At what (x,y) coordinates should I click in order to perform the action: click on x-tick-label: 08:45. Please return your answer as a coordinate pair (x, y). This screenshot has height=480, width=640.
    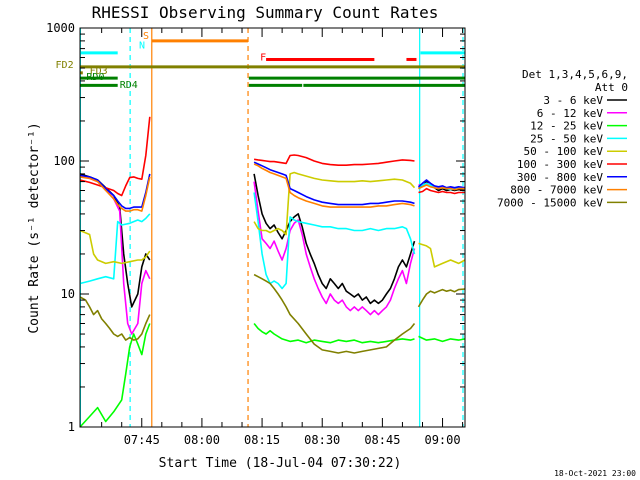
    Looking at the image, I should click on (382, 440).